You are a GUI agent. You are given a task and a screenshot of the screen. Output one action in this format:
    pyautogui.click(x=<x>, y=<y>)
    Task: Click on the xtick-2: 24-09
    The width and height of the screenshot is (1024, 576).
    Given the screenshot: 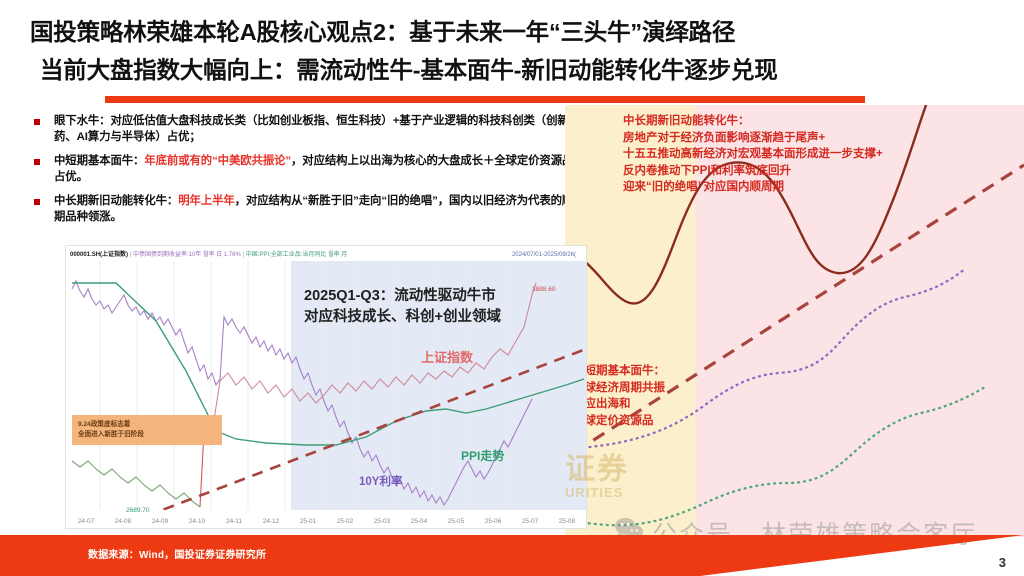 What is the action you would take?
    pyautogui.click(x=160, y=521)
    